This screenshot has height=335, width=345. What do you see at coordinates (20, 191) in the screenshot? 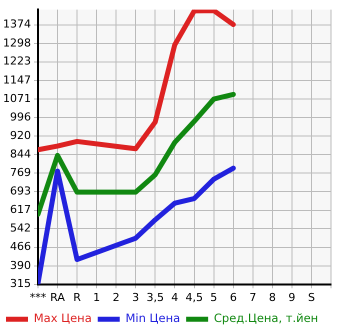
I see `y-tick-label: 693` at bounding box center [20, 191].